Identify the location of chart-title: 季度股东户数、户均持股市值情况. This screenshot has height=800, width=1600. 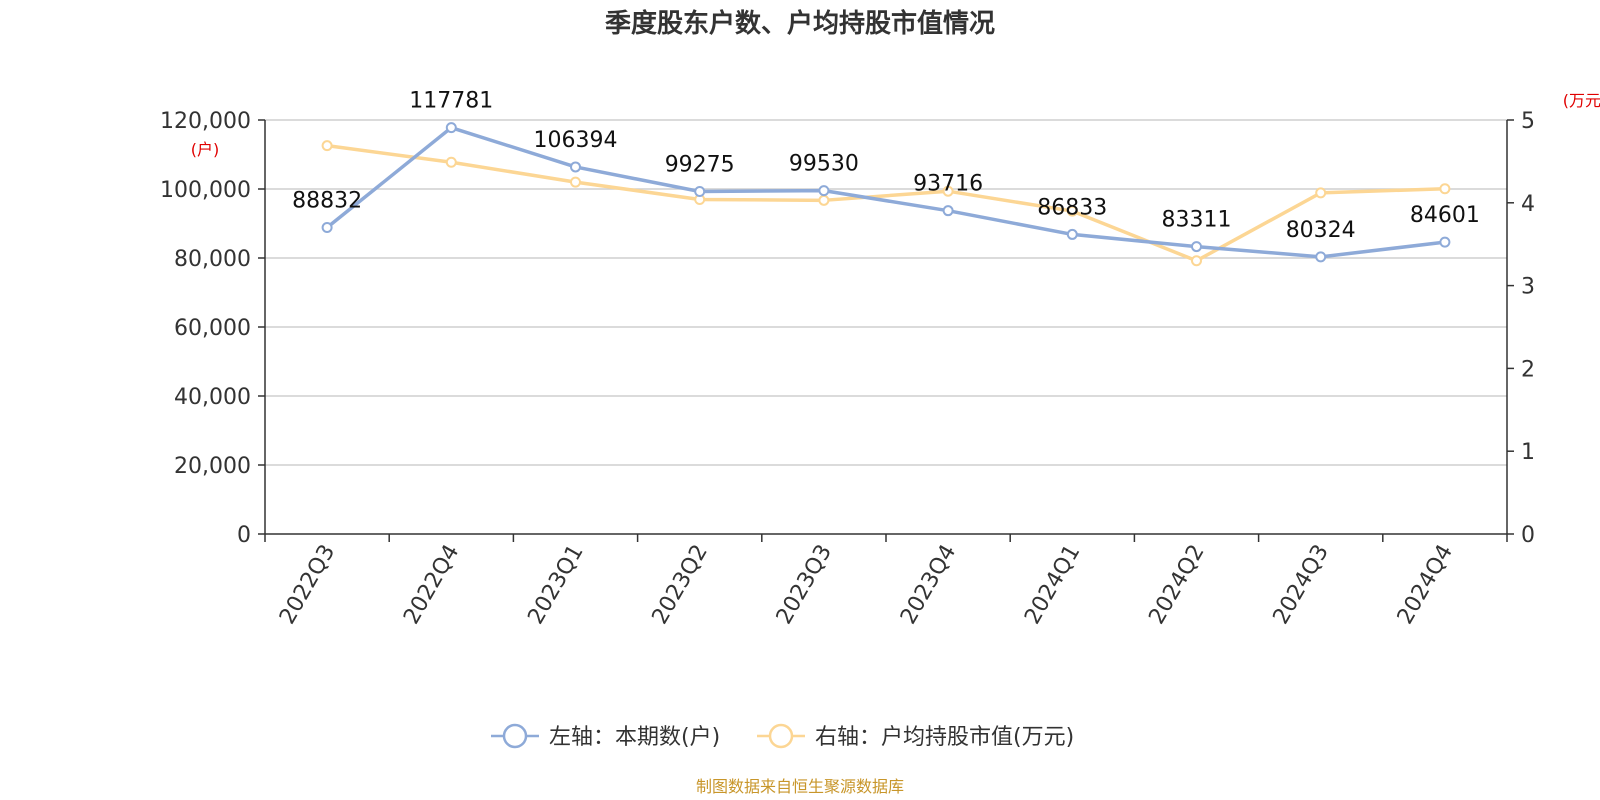
(800, 23).